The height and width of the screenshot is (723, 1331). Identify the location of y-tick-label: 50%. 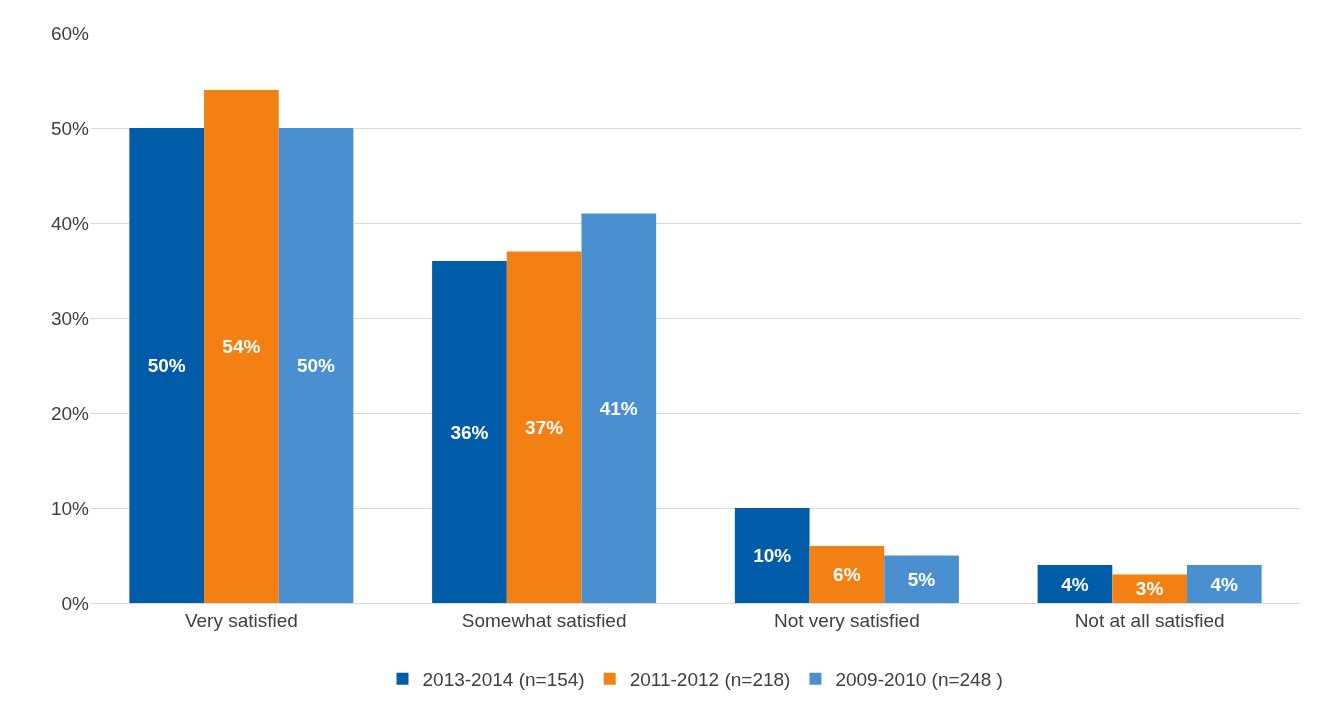
(70, 128).